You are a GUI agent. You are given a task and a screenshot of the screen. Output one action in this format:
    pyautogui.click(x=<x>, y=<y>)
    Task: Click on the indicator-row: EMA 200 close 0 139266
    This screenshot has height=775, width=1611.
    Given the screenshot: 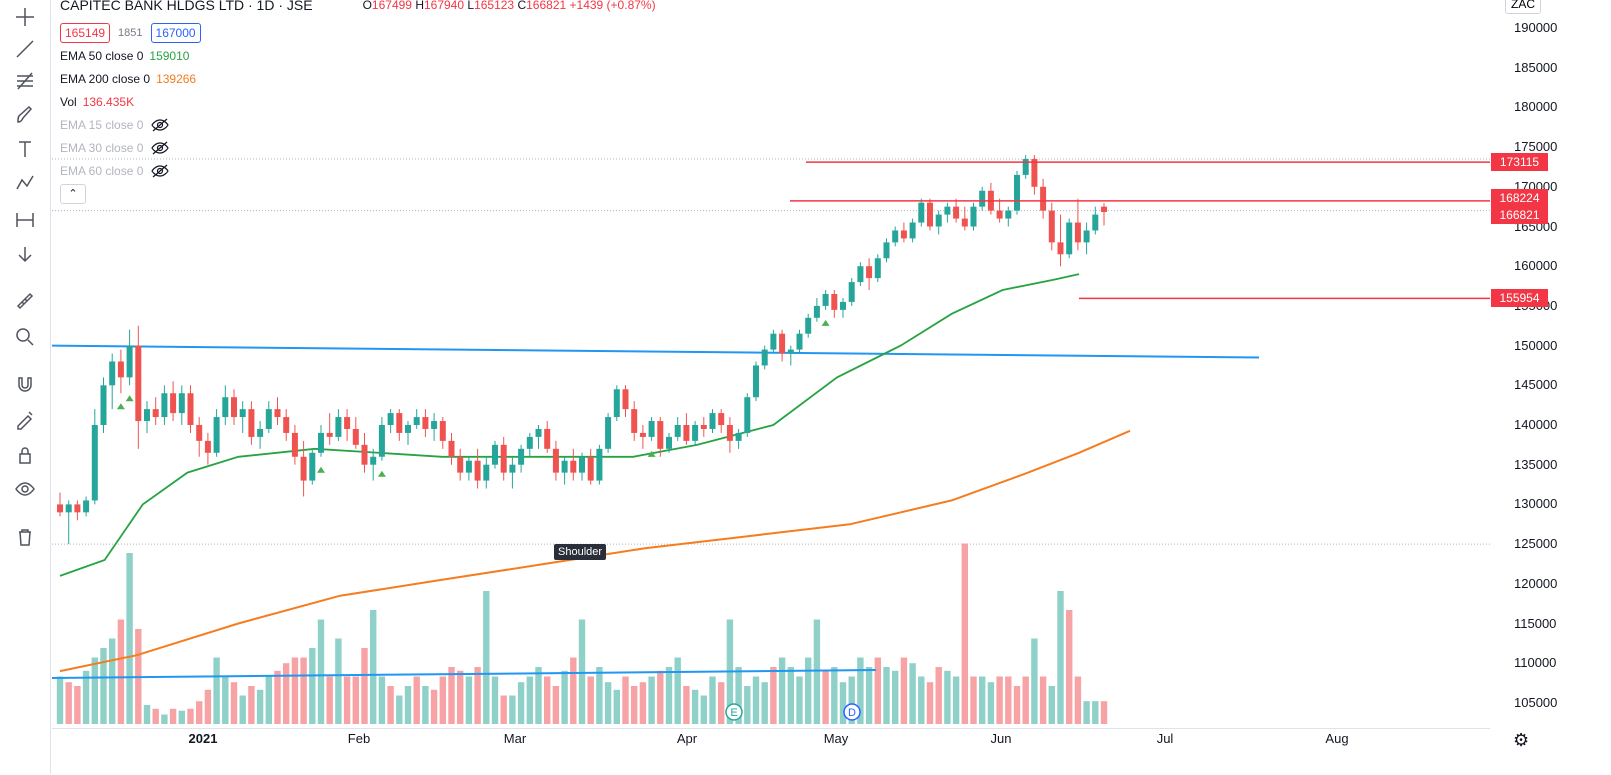 What is the action you would take?
    pyautogui.click(x=358, y=78)
    